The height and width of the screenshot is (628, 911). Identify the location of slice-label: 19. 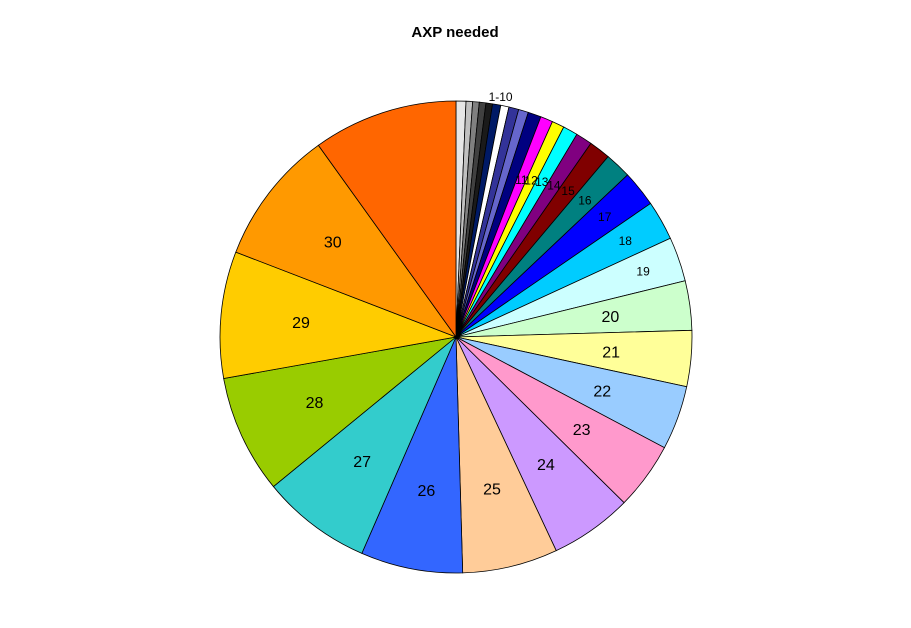
(643, 272).